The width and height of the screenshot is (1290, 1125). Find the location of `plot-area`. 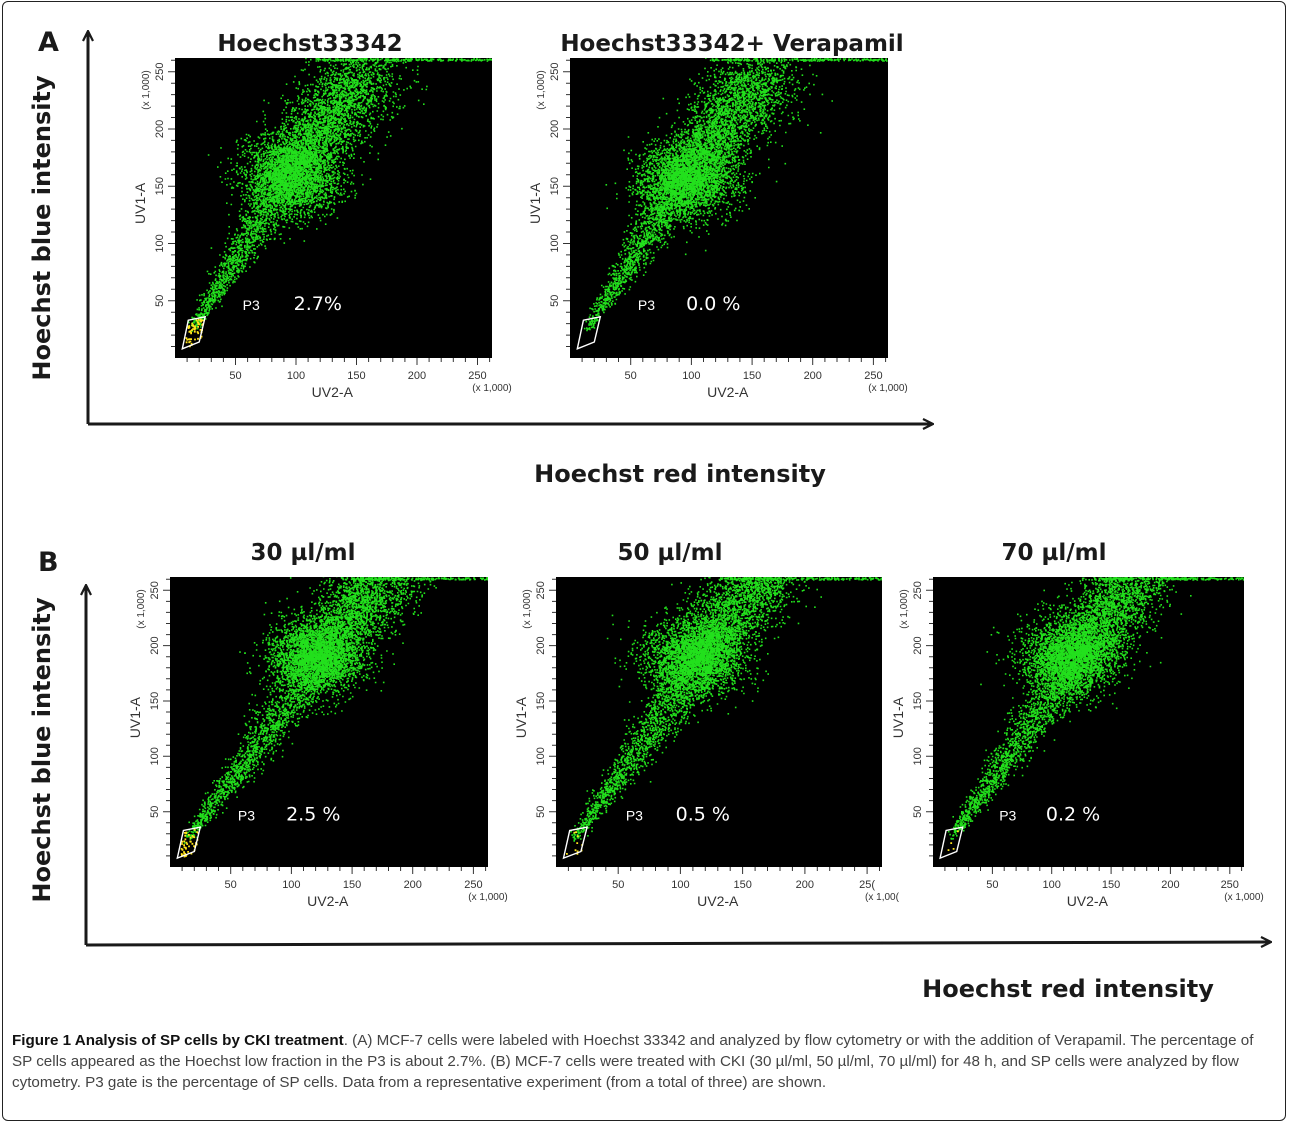

plot-area is located at coordinates (329, 722).